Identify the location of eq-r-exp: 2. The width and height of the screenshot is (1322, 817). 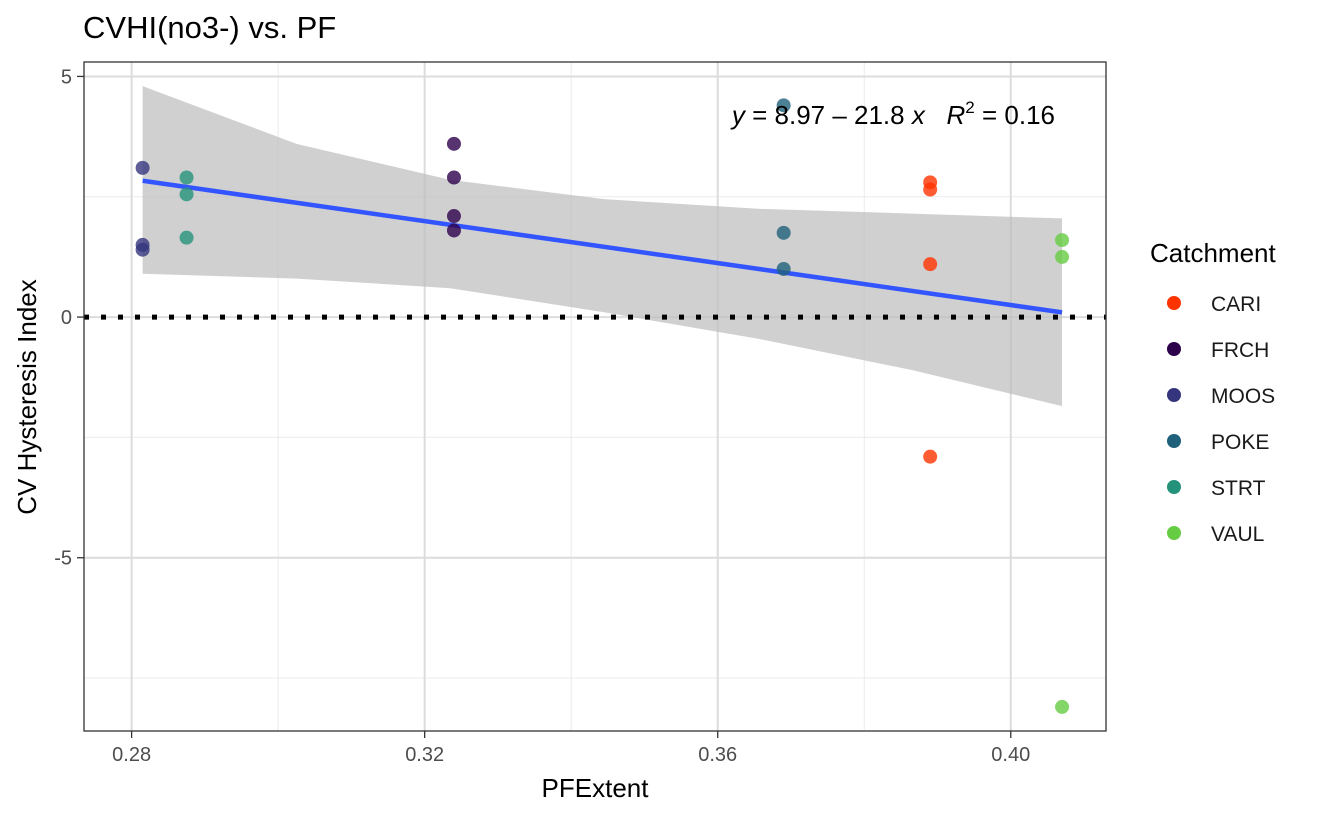
(969, 107).